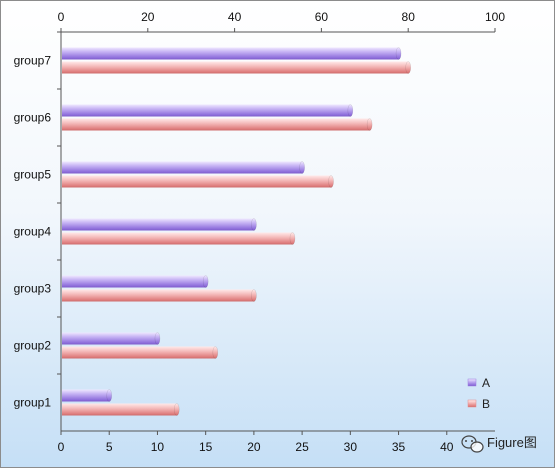 The image size is (555, 469). I want to click on bar-A-group5, so click(182, 167).